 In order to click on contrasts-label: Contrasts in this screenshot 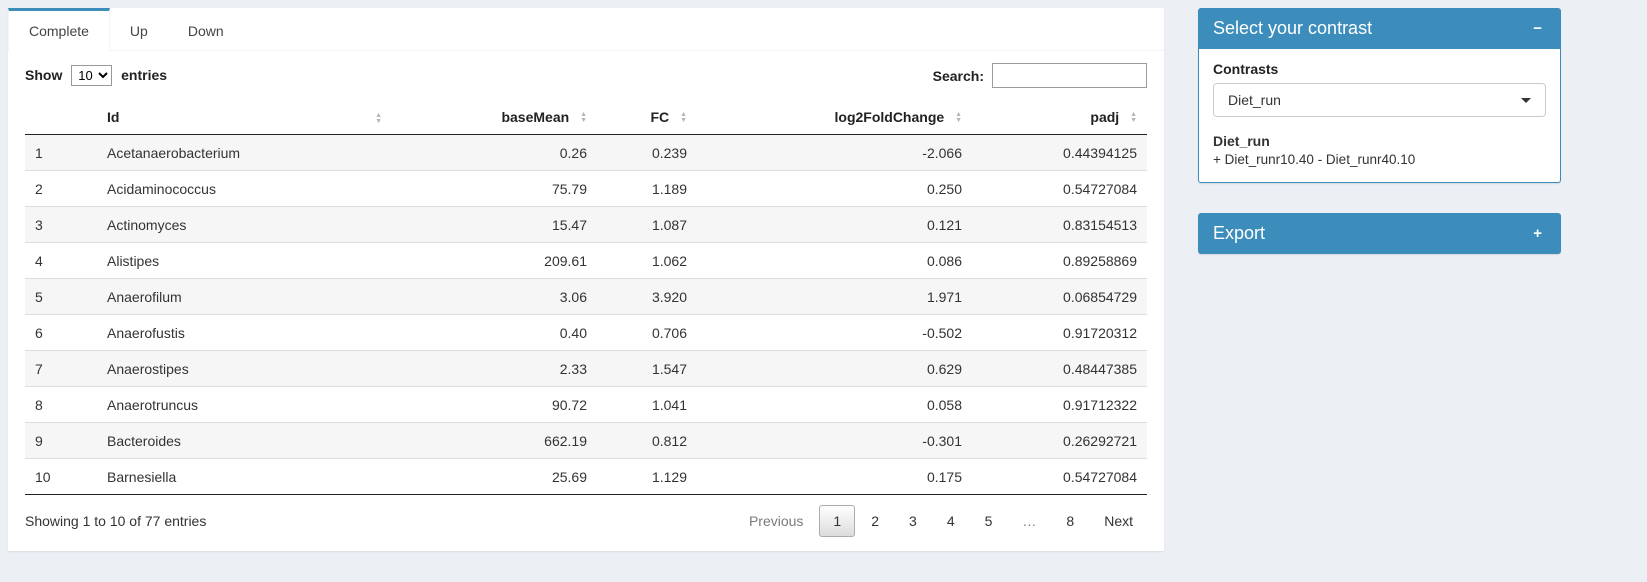, I will do `click(1246, 69)`.